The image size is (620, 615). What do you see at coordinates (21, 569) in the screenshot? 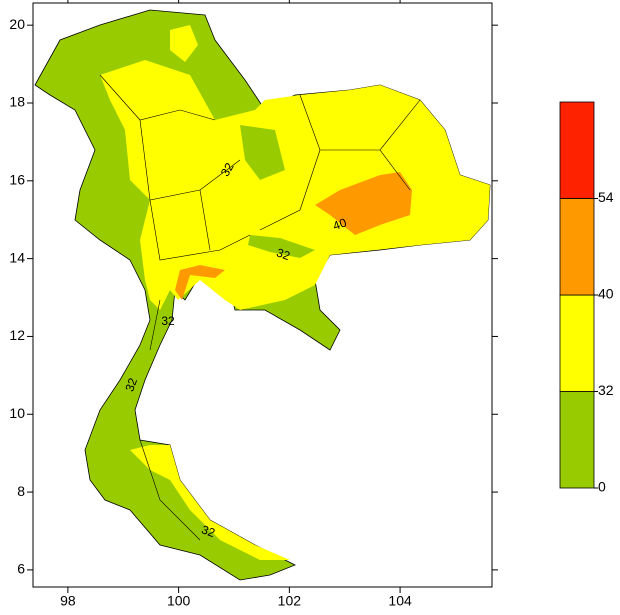
I see `y-tick-label: 6` at bounding box center [21, 569].